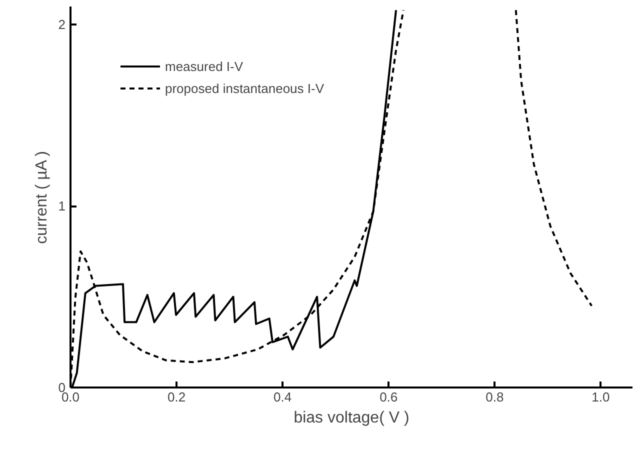  What do you see at coordinates (177, 397) in the screenshot?
I see `x-tick-label: 0.2` at bounding box center [177, 397].